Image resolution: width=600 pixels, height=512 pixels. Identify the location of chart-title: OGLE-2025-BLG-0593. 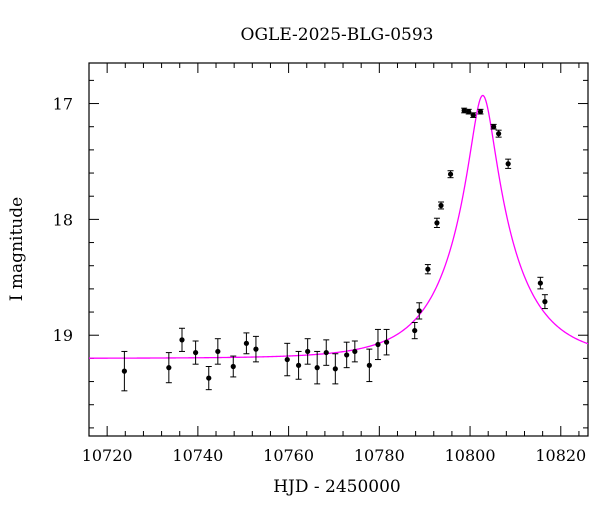
(337, 35).